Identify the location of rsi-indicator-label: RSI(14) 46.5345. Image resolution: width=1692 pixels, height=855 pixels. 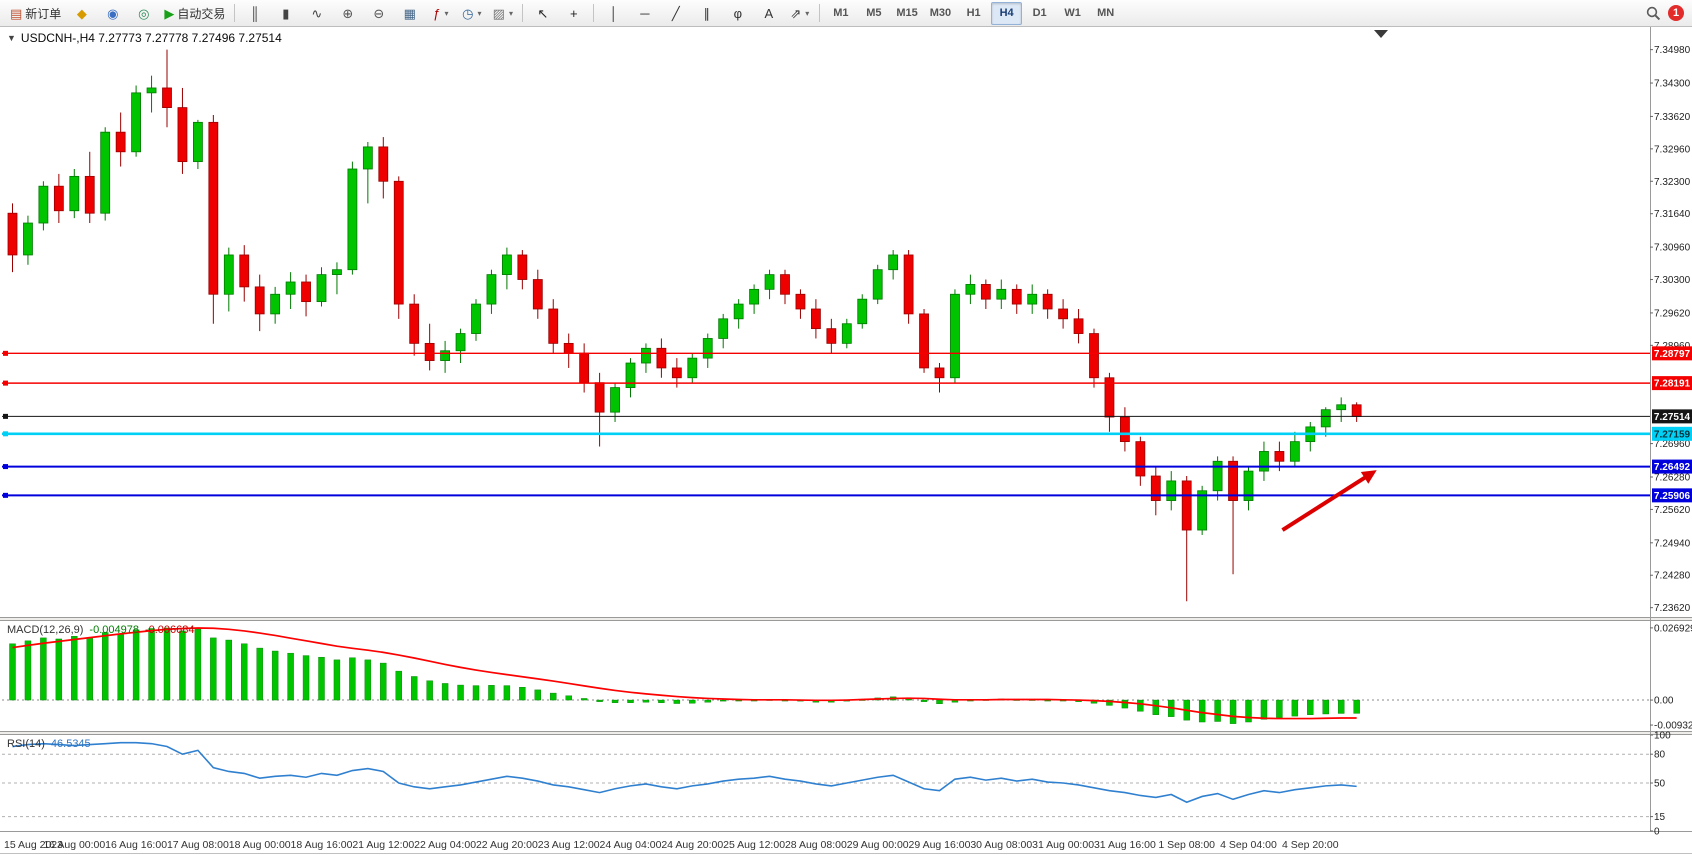
(49, 744).